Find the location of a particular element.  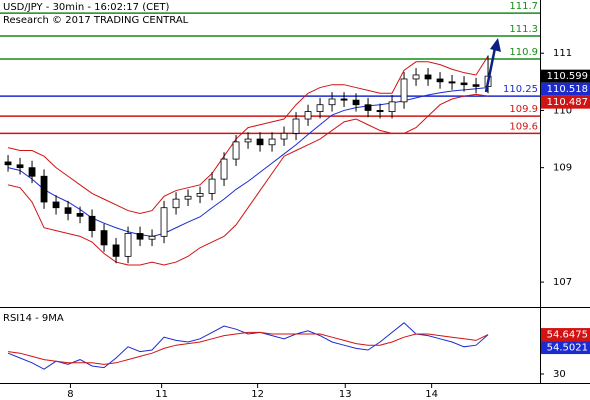

chart-title: USD/JPY - 30min - 16:02:17 (CET) is located at coordinates (86, 7).